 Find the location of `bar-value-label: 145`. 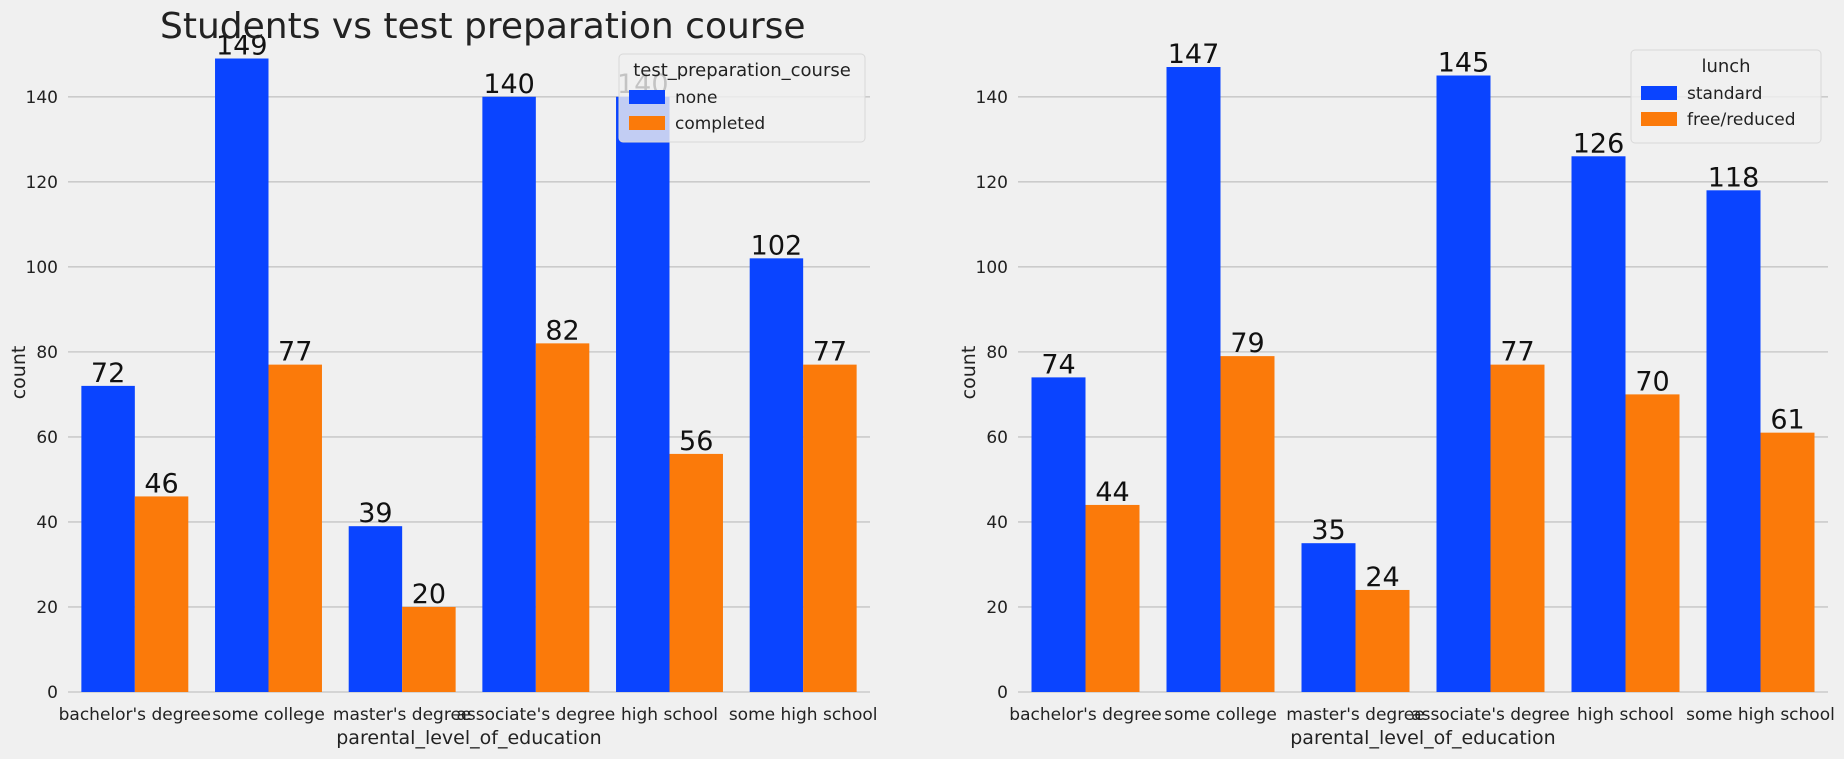

bar-value-label: 145 is located at coordinates (1464, 63).